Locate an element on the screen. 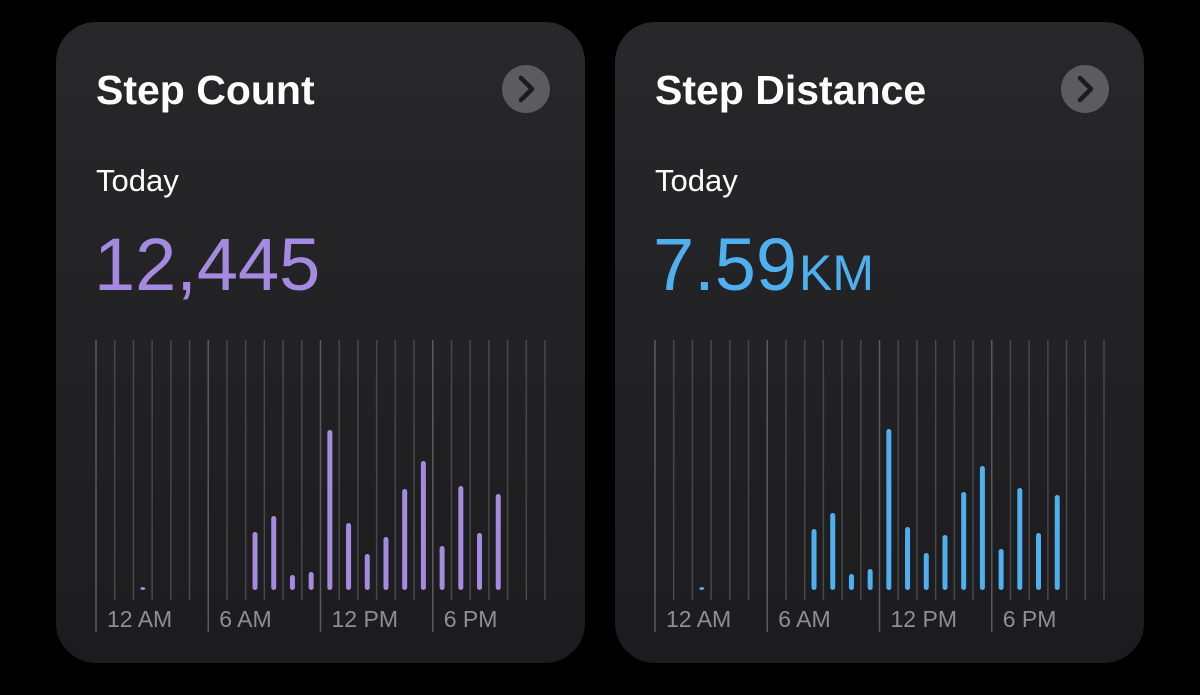 The image size is (1200, 695). metric-value: 12,445 is located at coordinates (207, 264).